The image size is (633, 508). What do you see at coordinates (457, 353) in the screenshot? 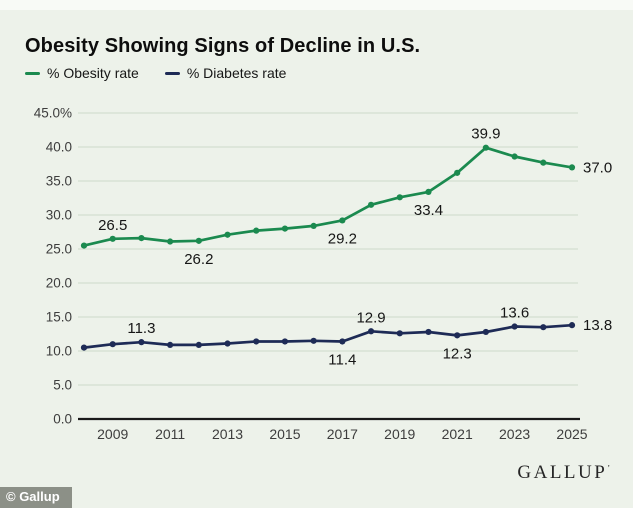
I see `diabetes-point-label: 12.3` at bounding box center [457, 353].